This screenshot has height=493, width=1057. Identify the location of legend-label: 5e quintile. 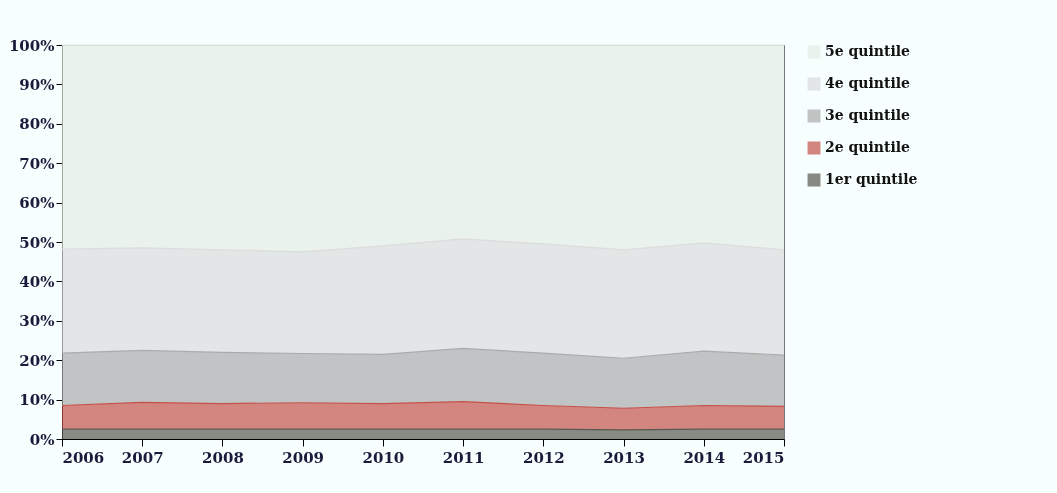
(868, 51).